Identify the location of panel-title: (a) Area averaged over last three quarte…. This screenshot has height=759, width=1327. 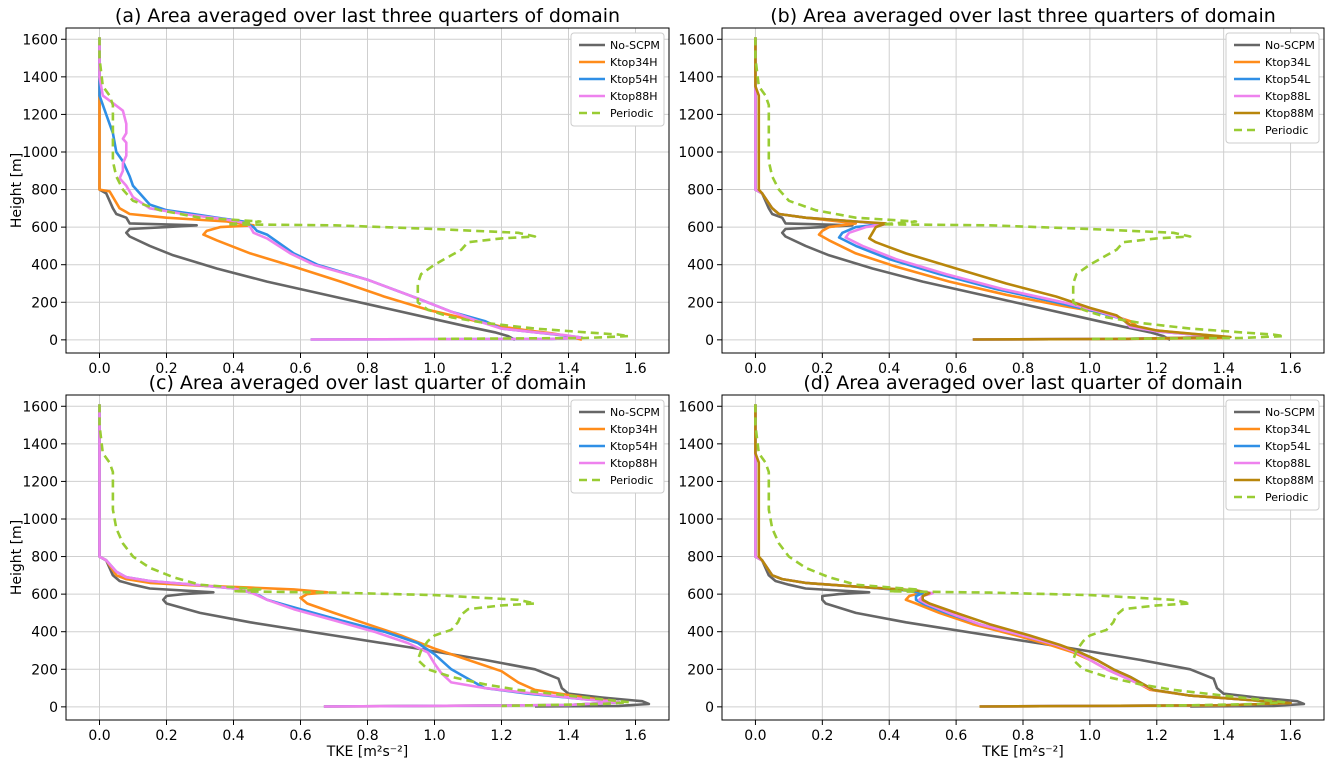
(367, 16).